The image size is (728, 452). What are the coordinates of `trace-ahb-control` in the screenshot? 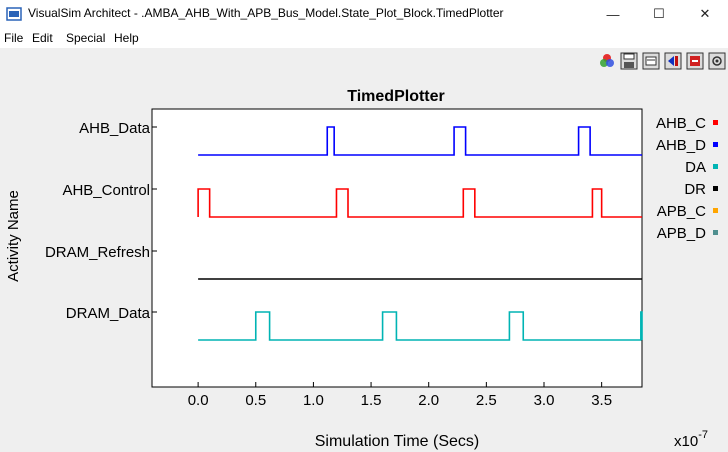 It's located at (419, 203).